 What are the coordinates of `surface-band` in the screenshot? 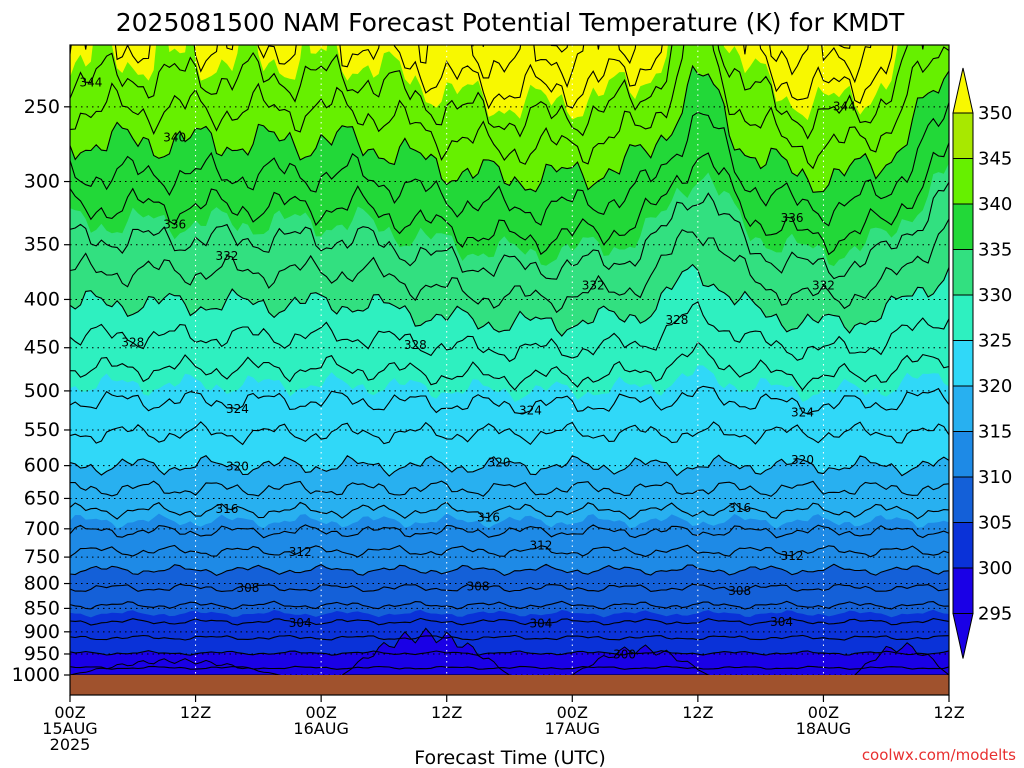 It's located at (509, 685).